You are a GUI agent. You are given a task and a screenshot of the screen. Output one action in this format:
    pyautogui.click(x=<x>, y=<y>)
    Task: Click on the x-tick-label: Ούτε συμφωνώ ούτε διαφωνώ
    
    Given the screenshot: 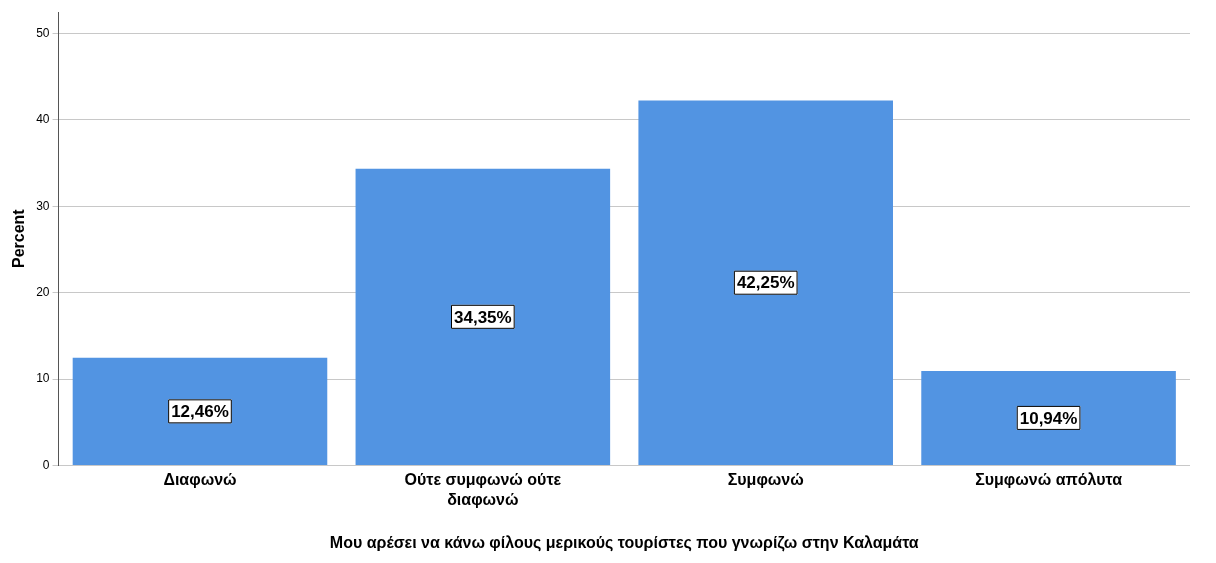 What is the action you would take?
    pyautogui.click(x=483, y=489)
    